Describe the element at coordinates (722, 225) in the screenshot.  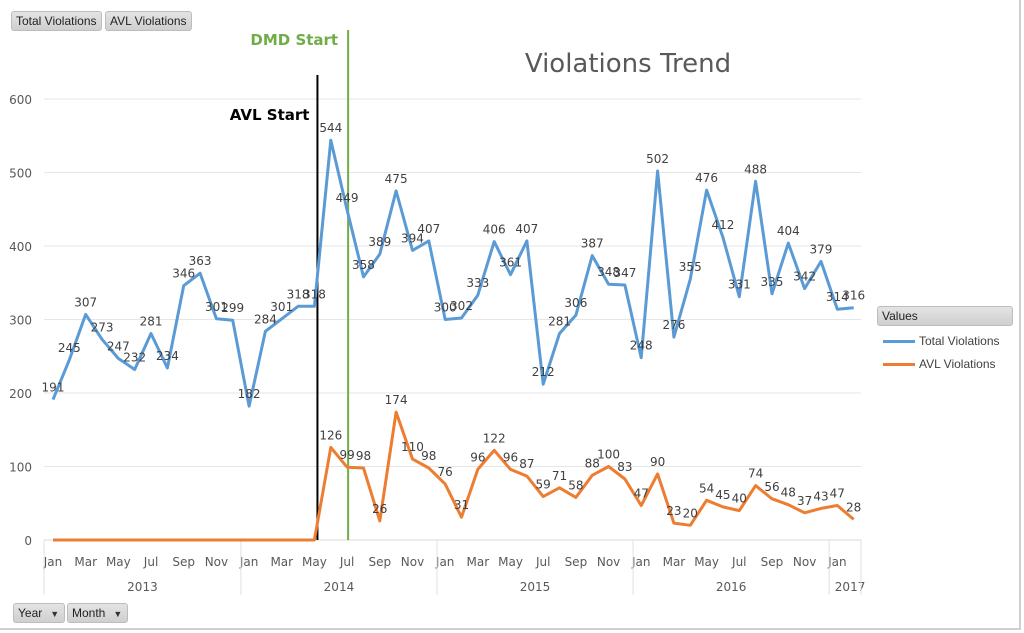
I see `data-label: 412` at that location.